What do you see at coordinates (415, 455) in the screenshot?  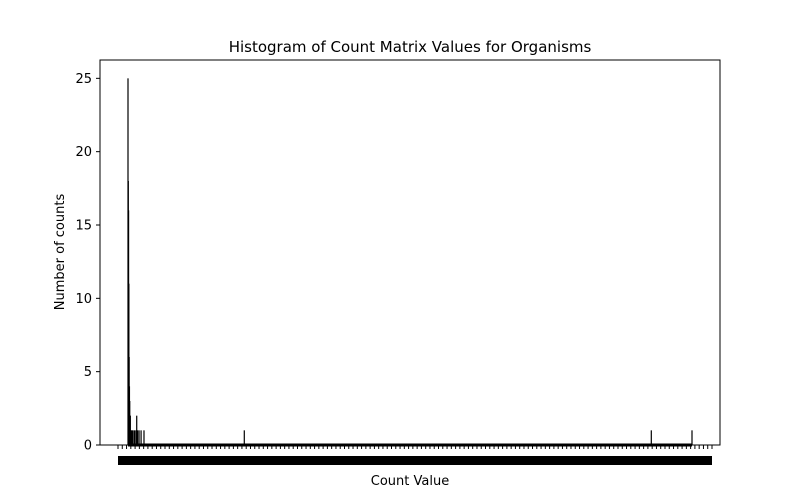 I see `x-ticks-group` at bounding box center [415, 455].